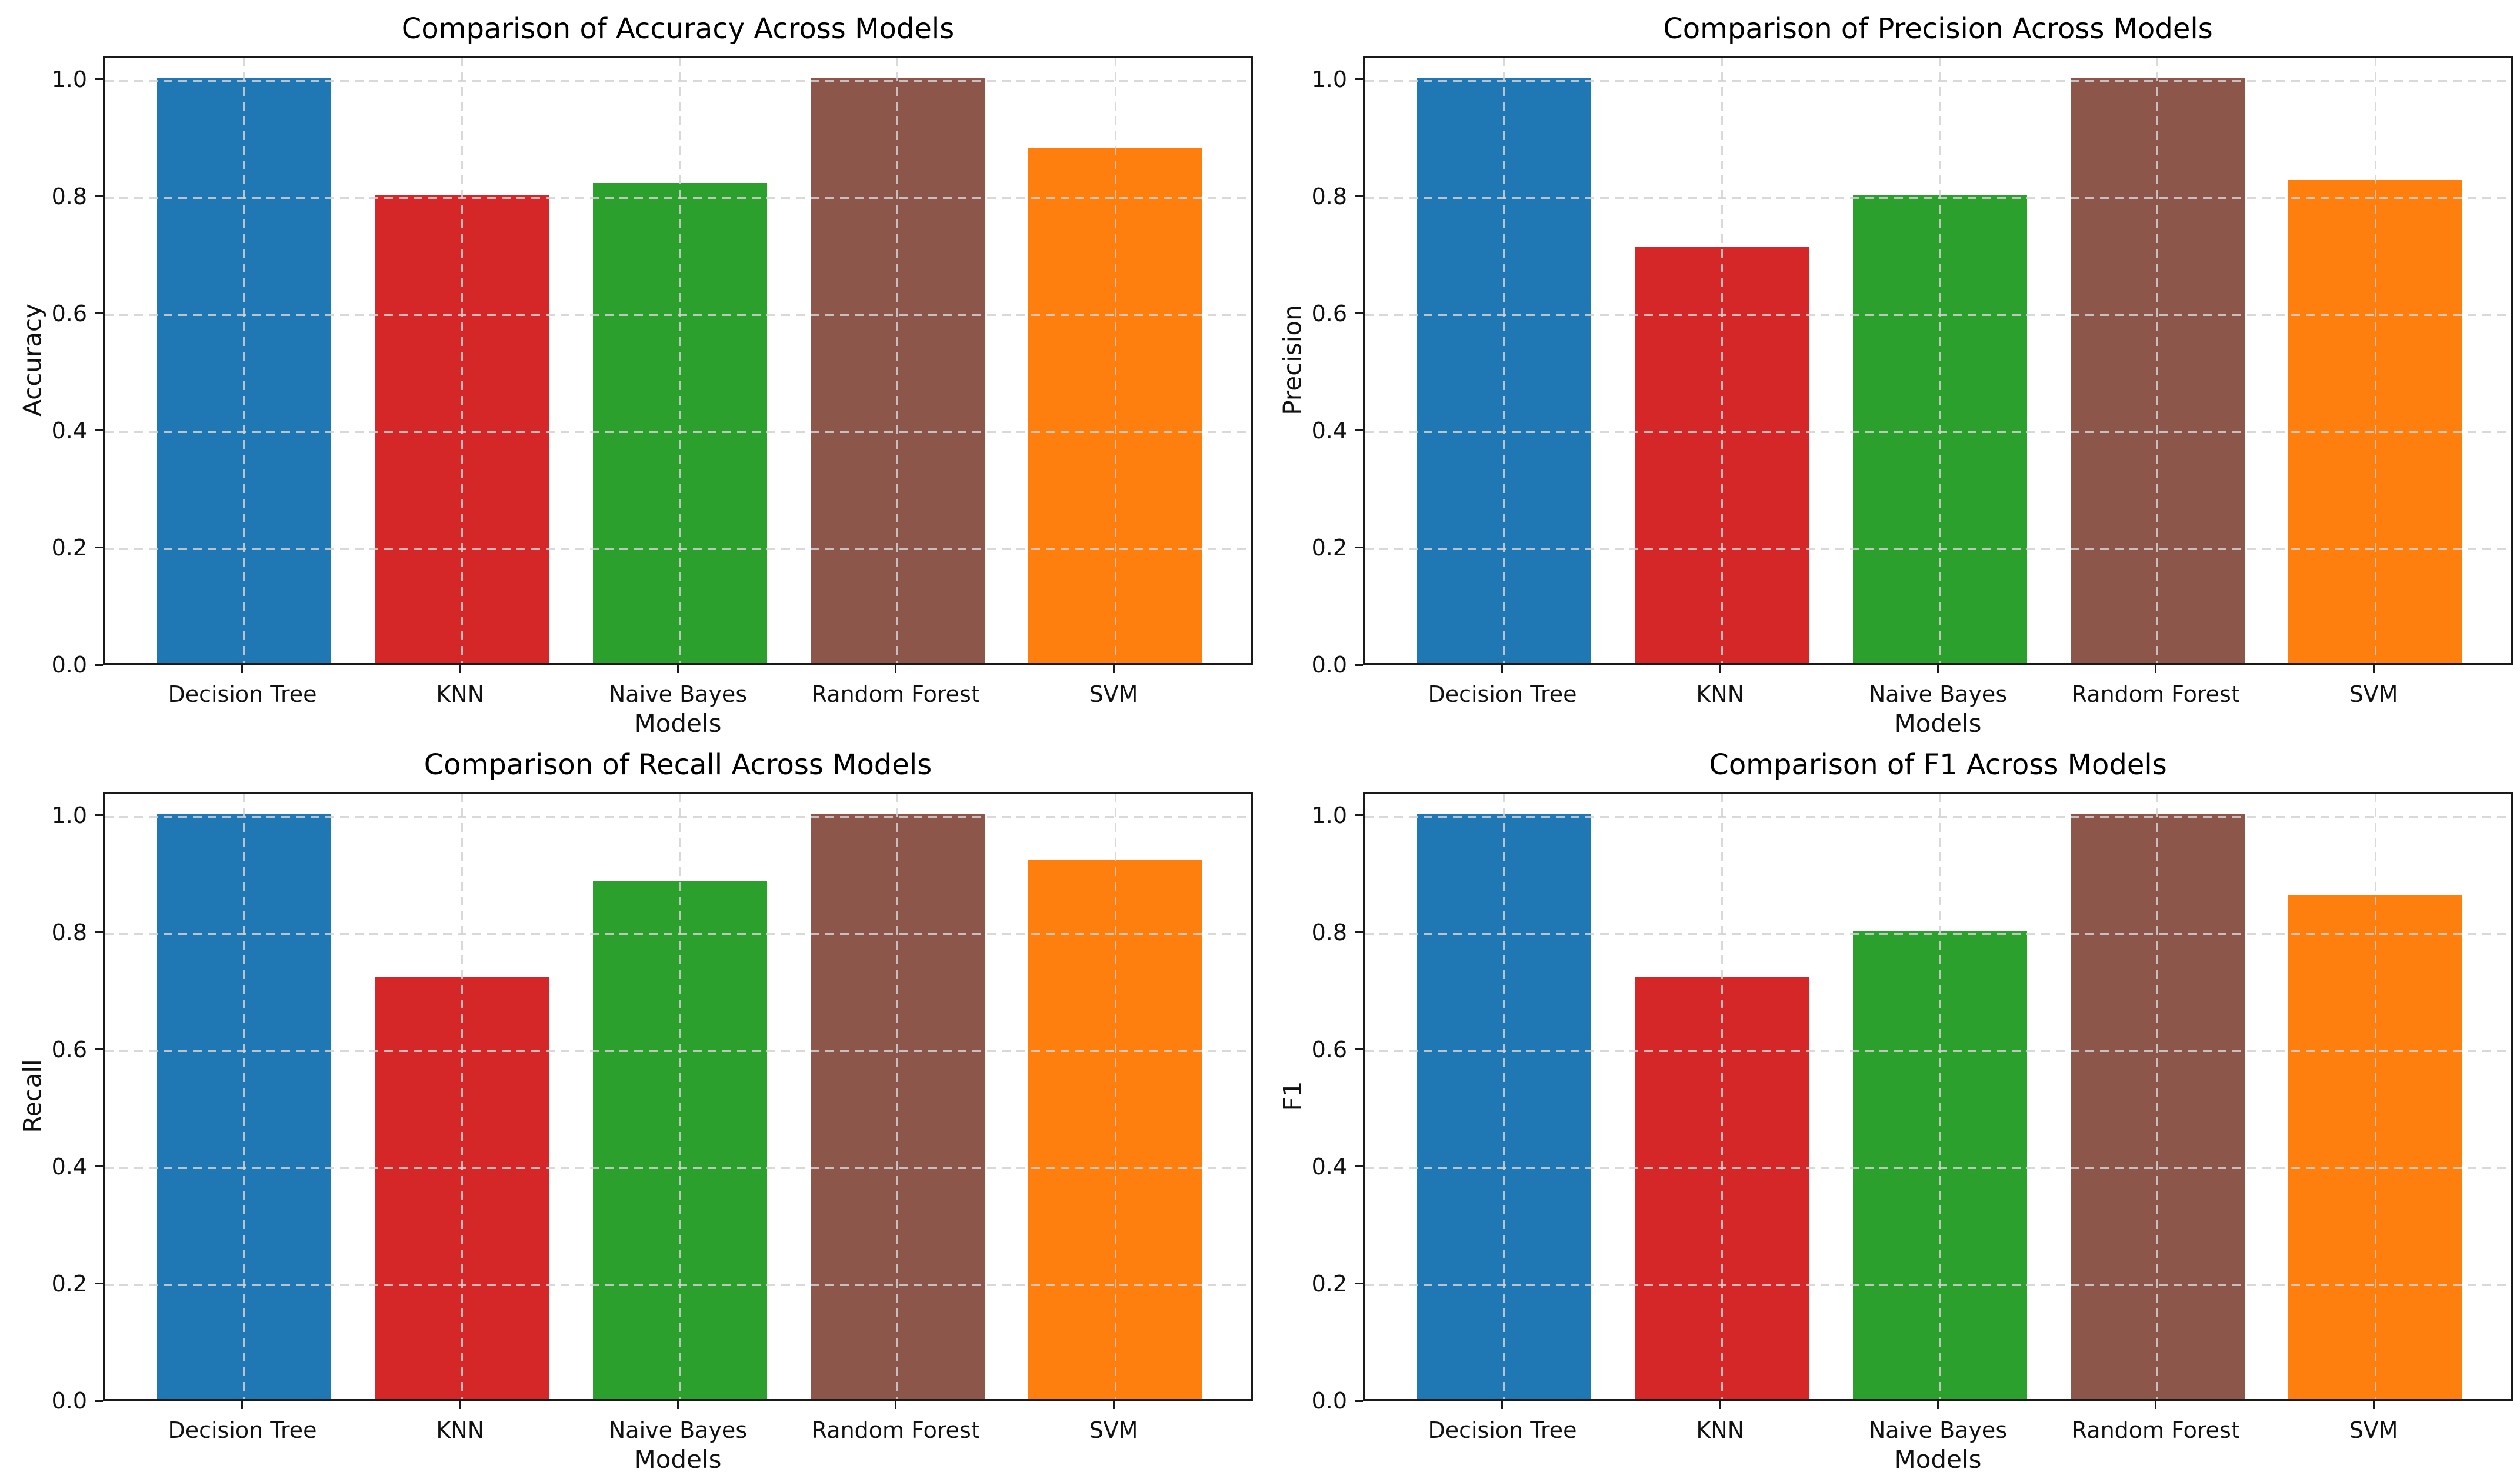  What do you see at coordinates (1292, 1096) in the screenshot?
I see `y-axis-label: F1` at bounding box center [1292, 1096].